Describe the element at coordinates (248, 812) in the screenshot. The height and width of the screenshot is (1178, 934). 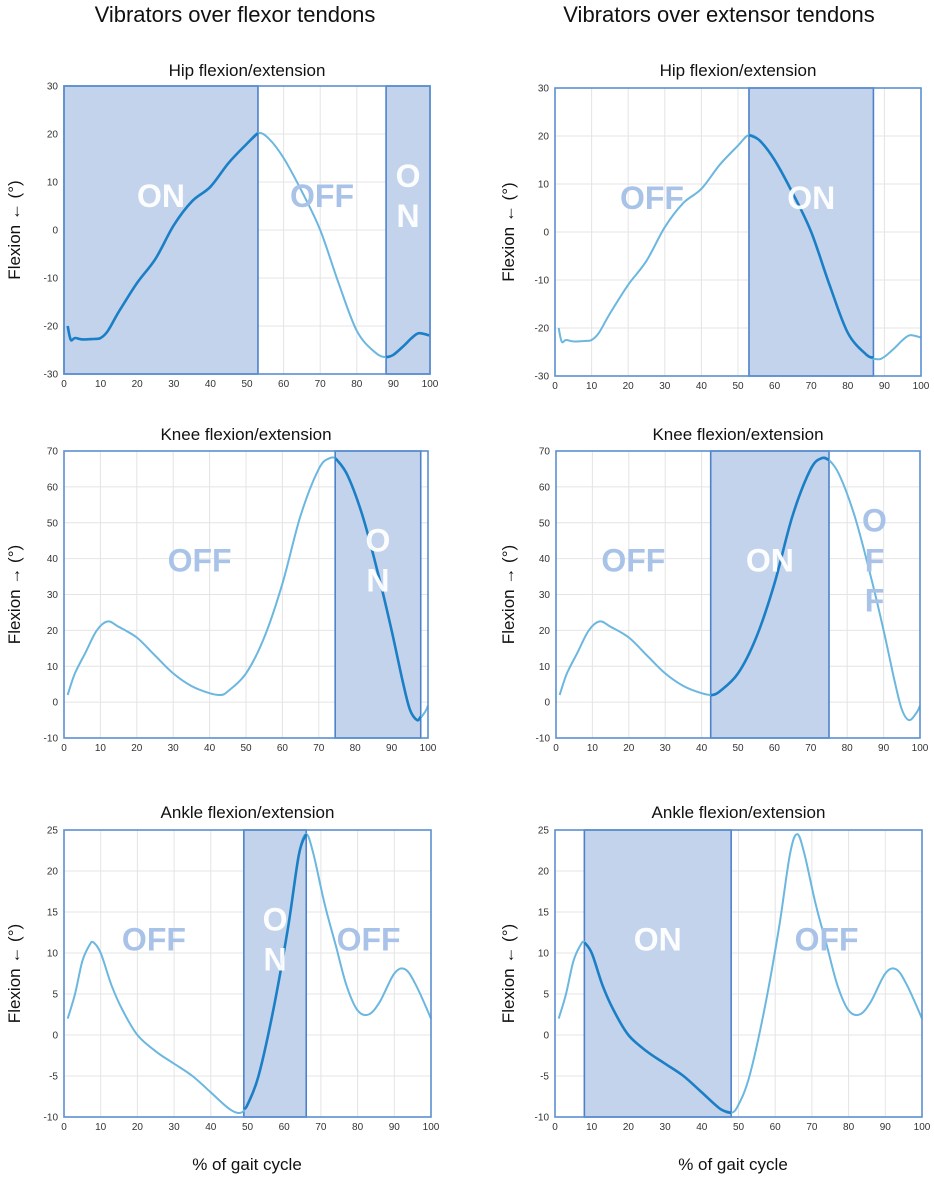
I see `panel-title: Ankle flexion/extension` at that location.